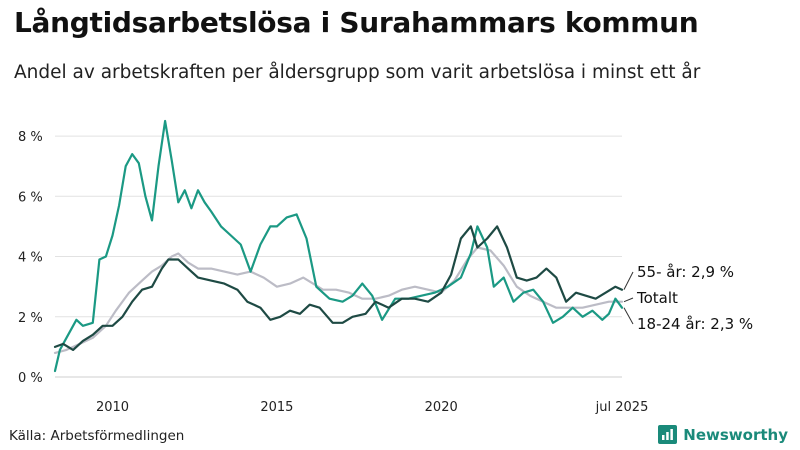  What do you see at coordinates (356, 22) in the screenshot?
I see `chart-title: Långtidsarbetslösa i Surahammars kommun` at bounding box center [356, 22].